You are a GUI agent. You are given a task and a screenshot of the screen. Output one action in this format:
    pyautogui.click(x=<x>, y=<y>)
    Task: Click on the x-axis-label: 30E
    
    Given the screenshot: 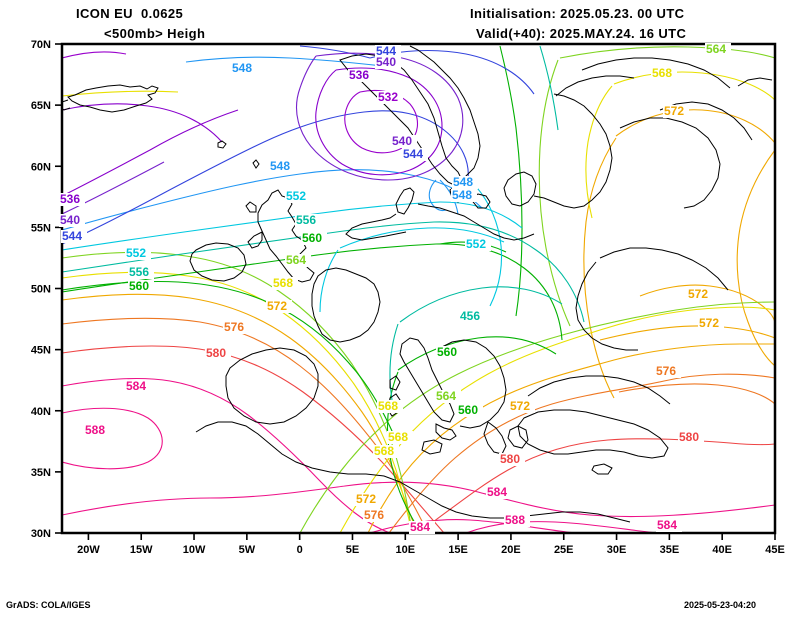 What is the action you would take?
    pyautogui.click(x=617, y=550)
    